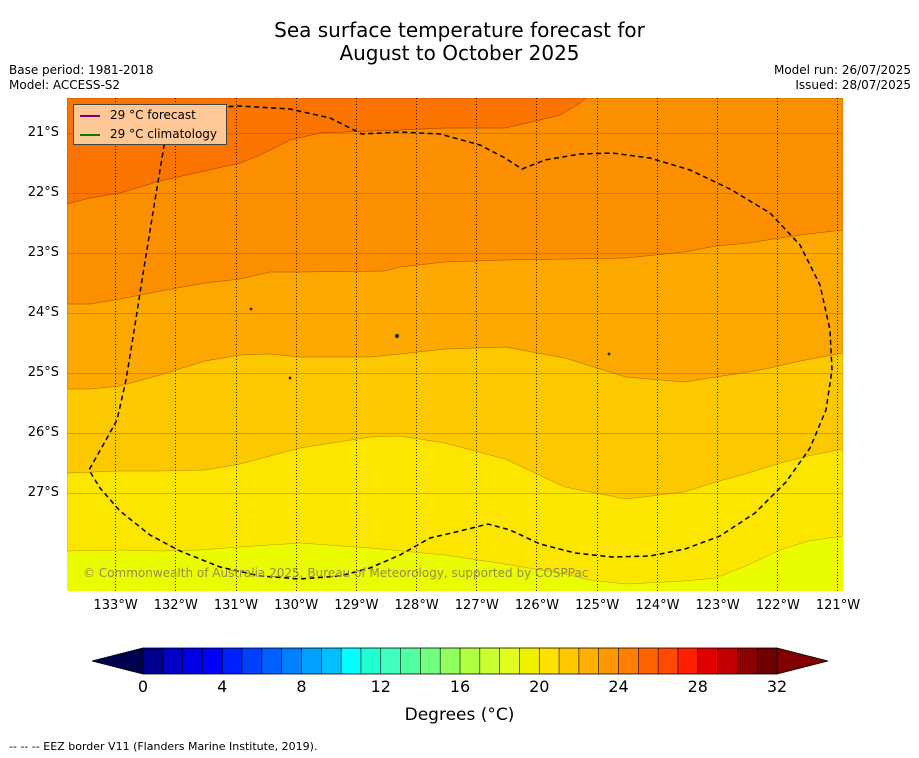  What do you see at coordinates (380, 686) in the screenshot?
I see `colorbar-tick-label: 12` at bounding box center [380, 686].